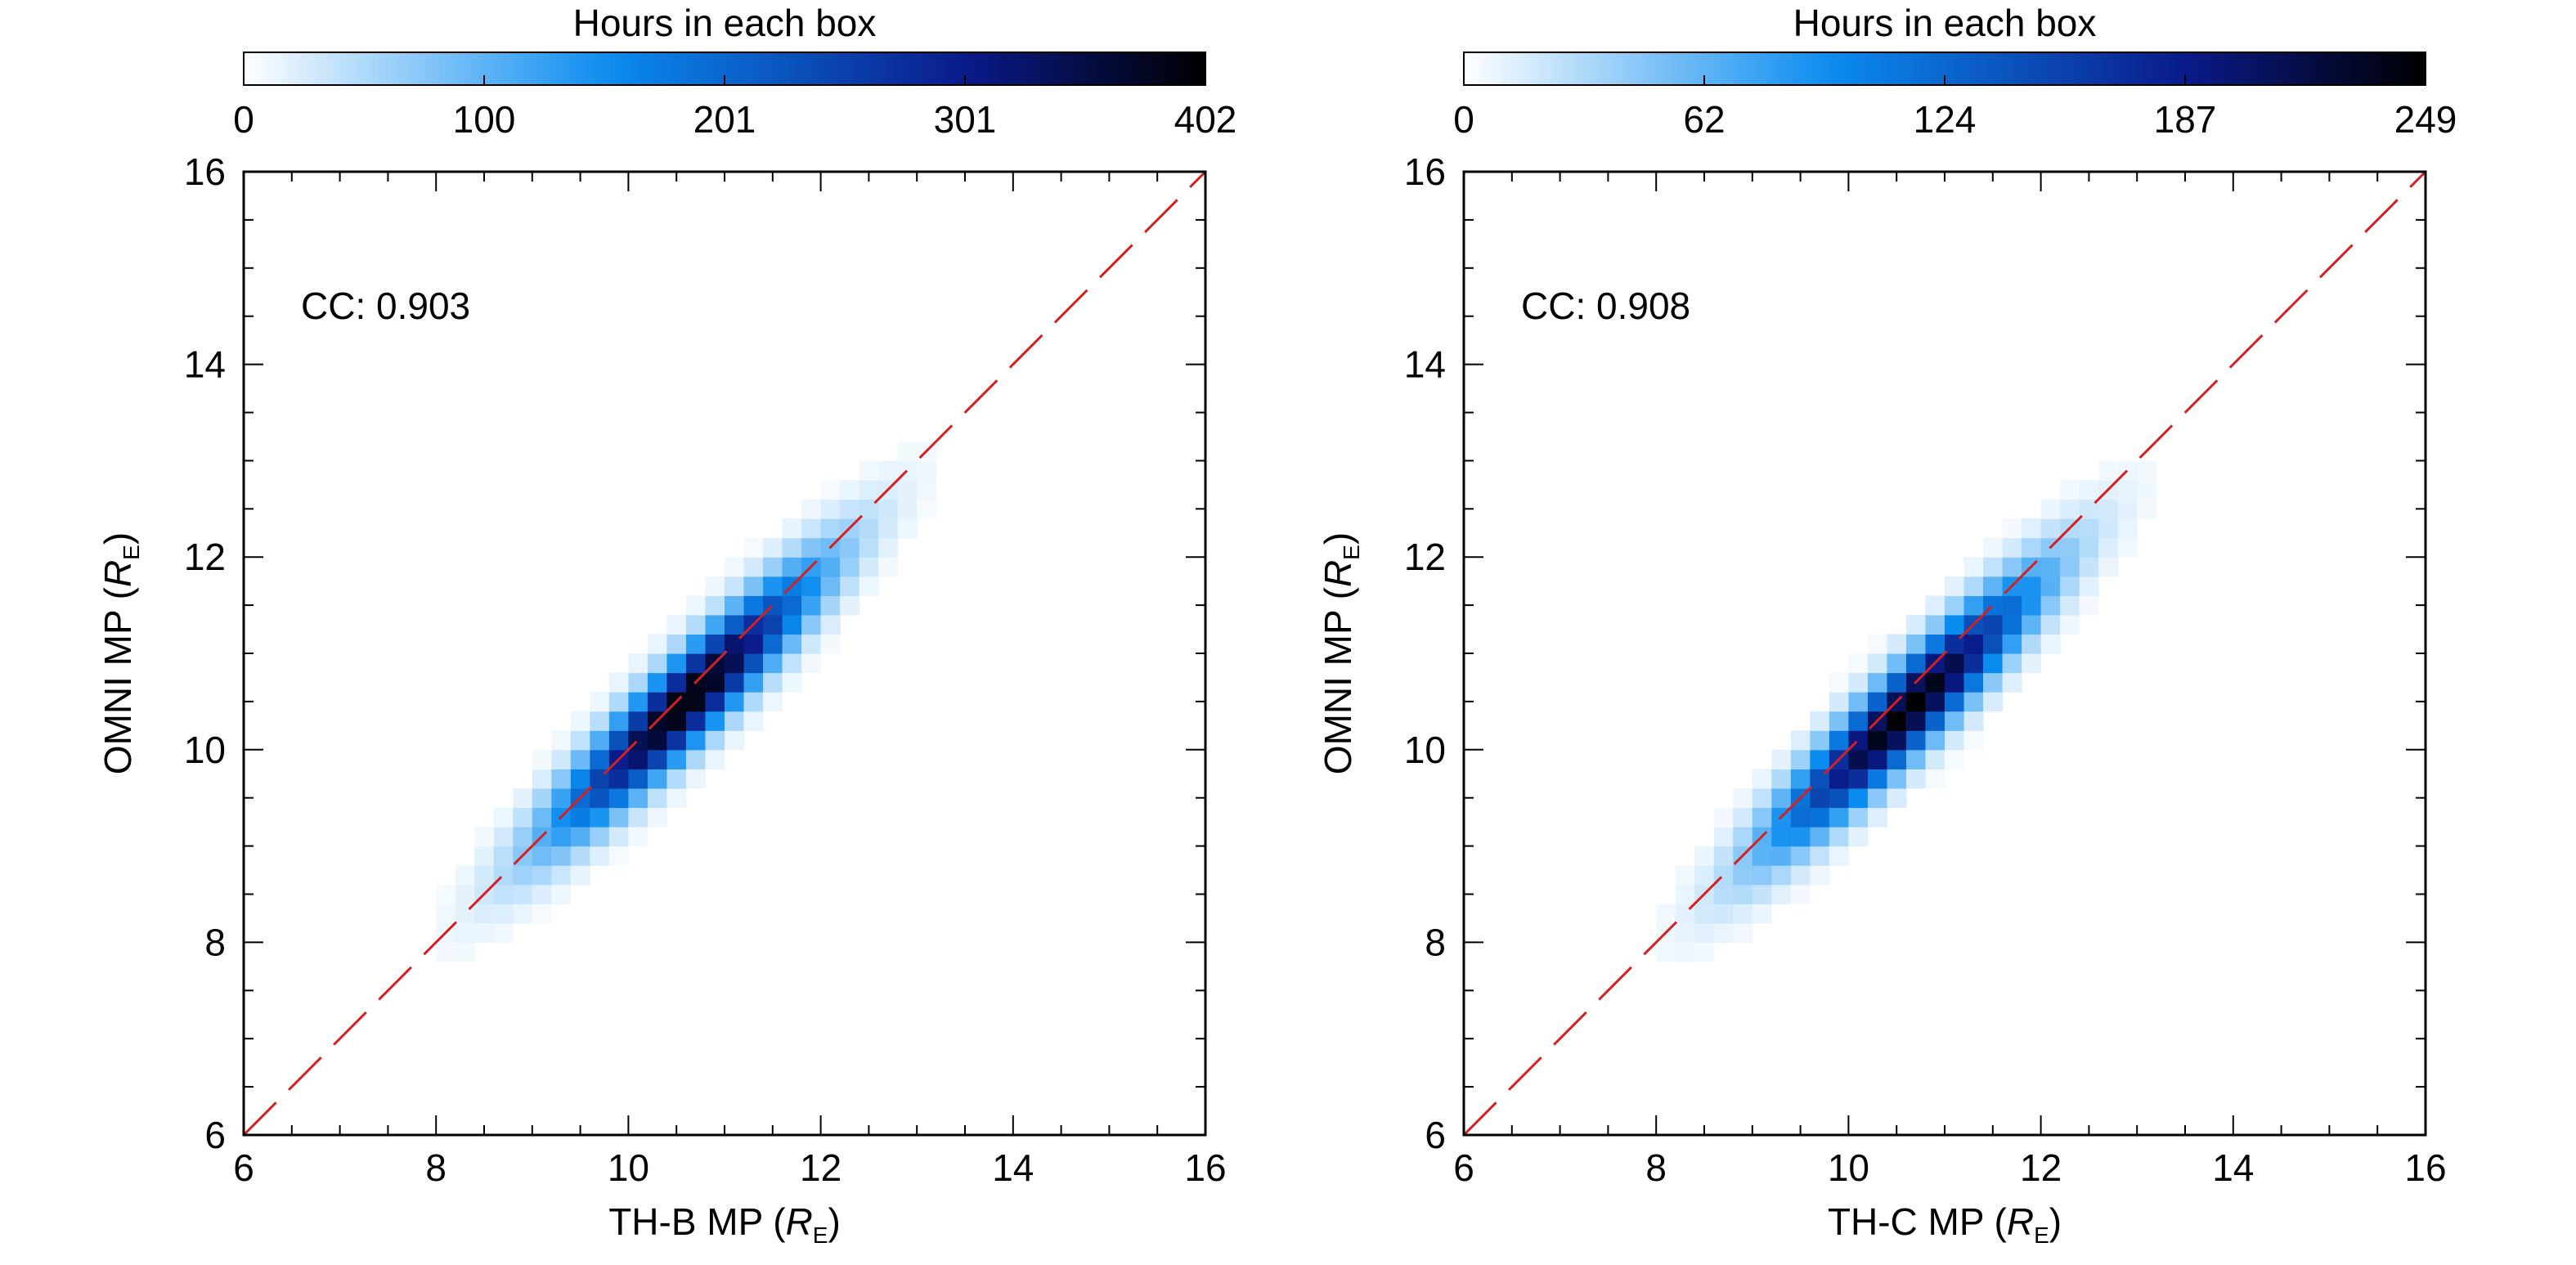 This screenshot has width=2576, height=1265. I want to click on y-tick-label: 12, so click(1425, 557).